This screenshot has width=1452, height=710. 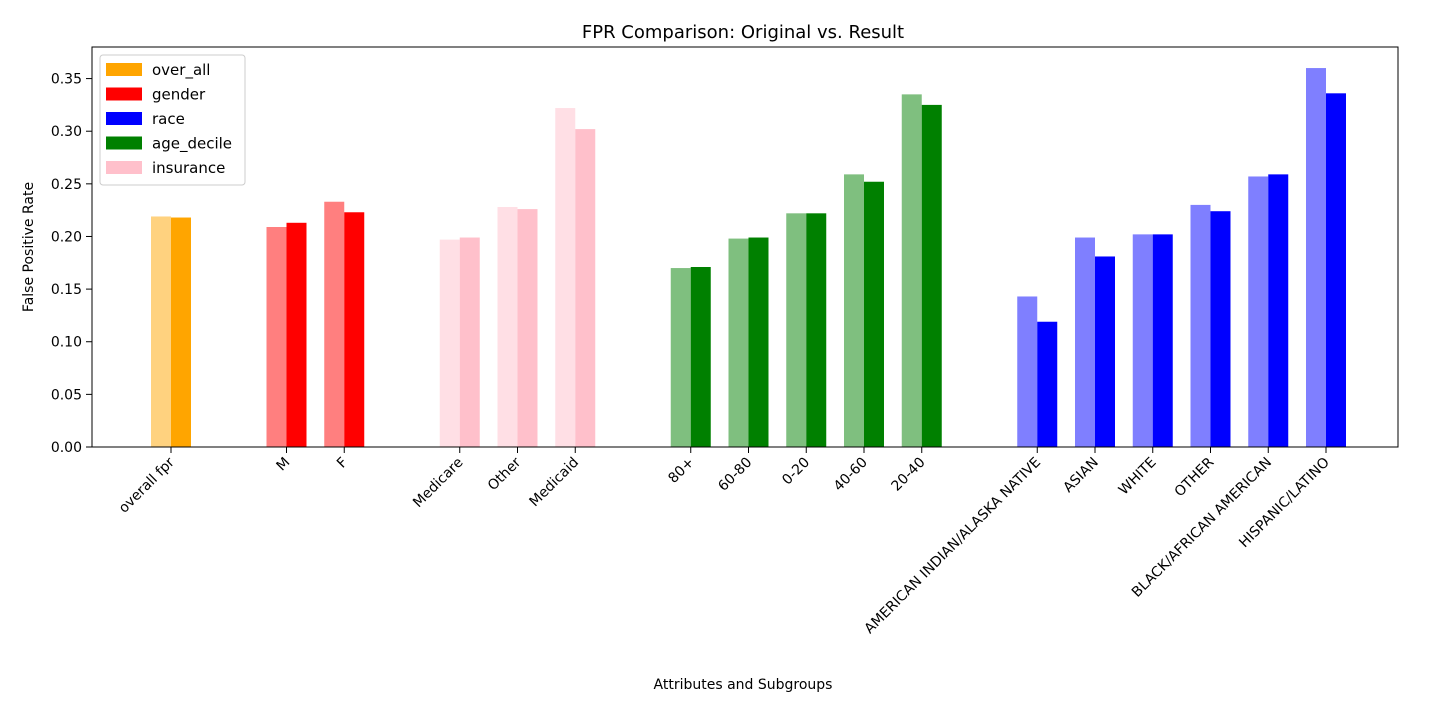 I want to click on chart-title: FPR Comparison: Original vs. Result, so click(x=743, y=32).